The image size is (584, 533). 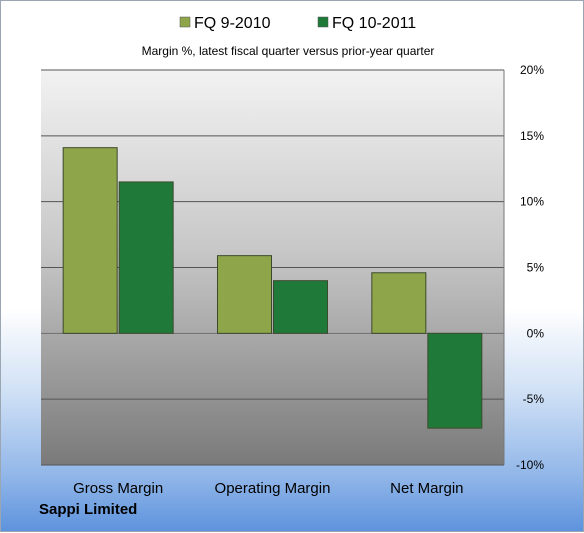 What do you see at coordinates (399, 303) in the screenshot?
I see `bar-net-margin-fq-9-2010` at bounding box center [399, 303].